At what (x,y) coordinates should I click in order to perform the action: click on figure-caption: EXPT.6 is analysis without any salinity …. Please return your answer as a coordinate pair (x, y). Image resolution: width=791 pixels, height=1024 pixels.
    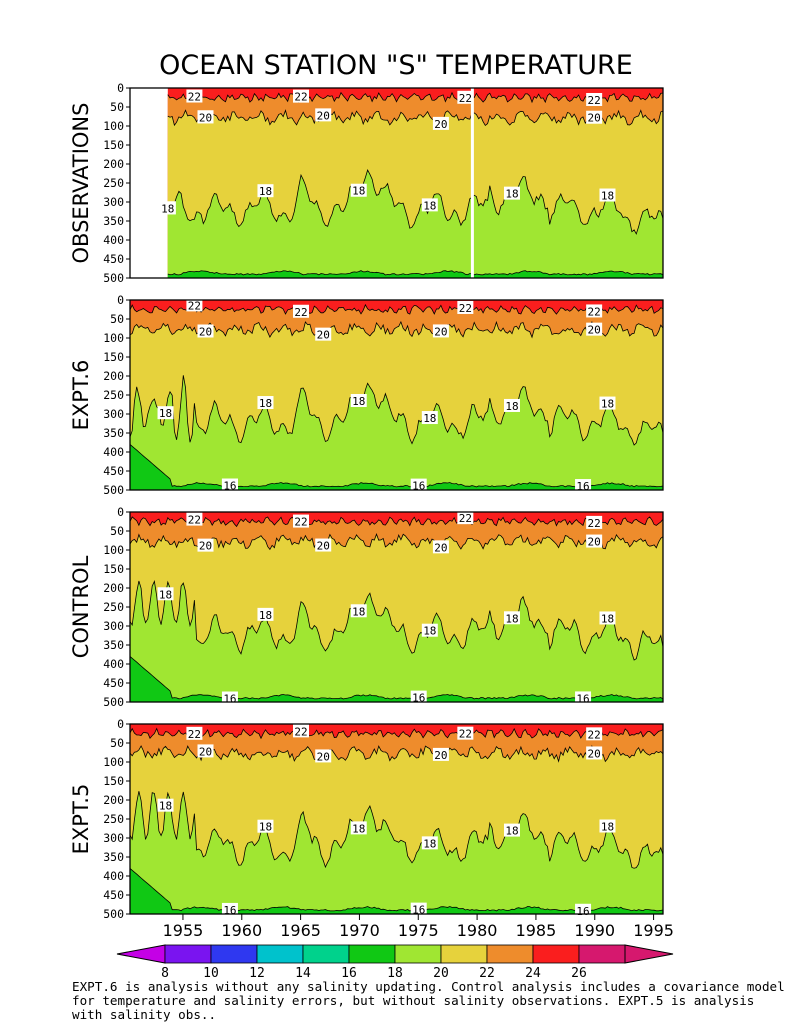
    Looking at the image, I should click on (428, 1000).